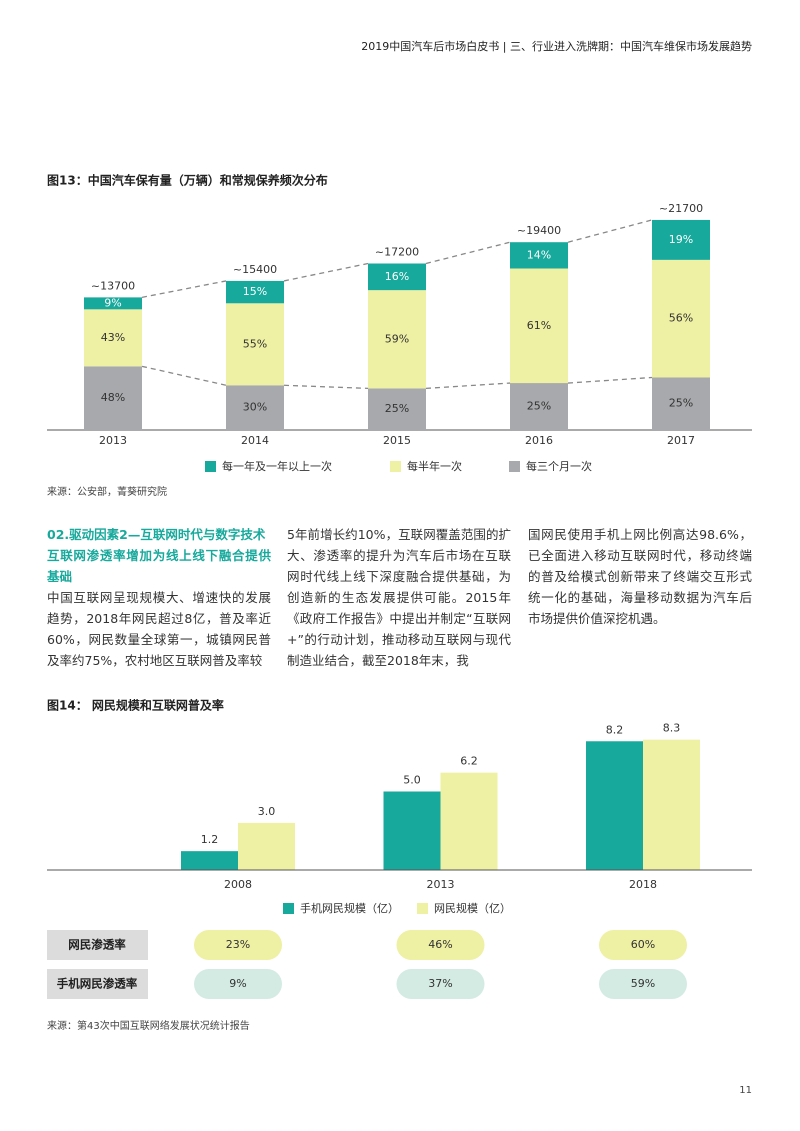  I want to click on legend-label: 每一年及一年以上一次, so click(277, 466).